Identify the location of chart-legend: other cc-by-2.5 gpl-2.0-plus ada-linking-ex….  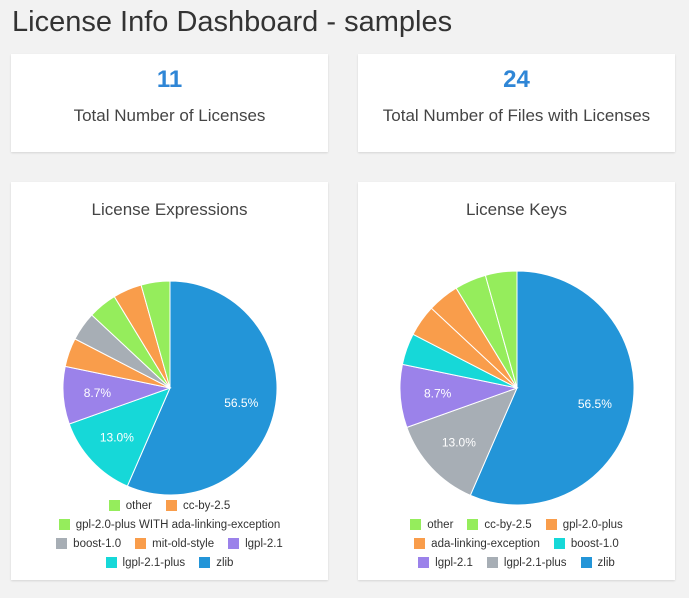
(516, 543).